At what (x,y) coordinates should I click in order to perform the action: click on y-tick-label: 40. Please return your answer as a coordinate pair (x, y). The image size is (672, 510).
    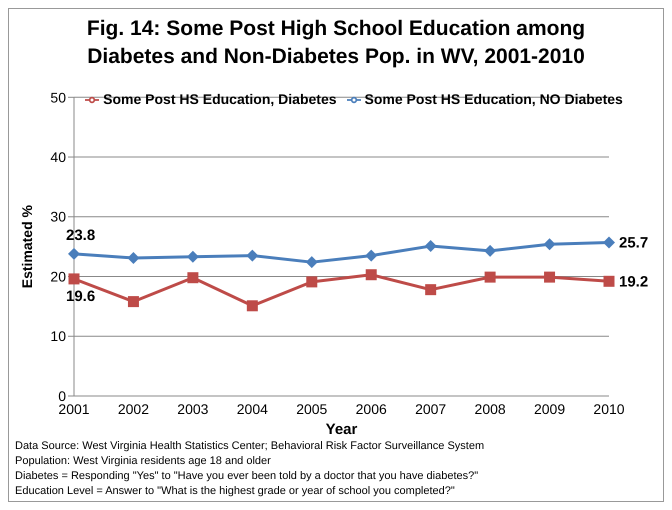
    Looking at the image, I should click on (58, 157).